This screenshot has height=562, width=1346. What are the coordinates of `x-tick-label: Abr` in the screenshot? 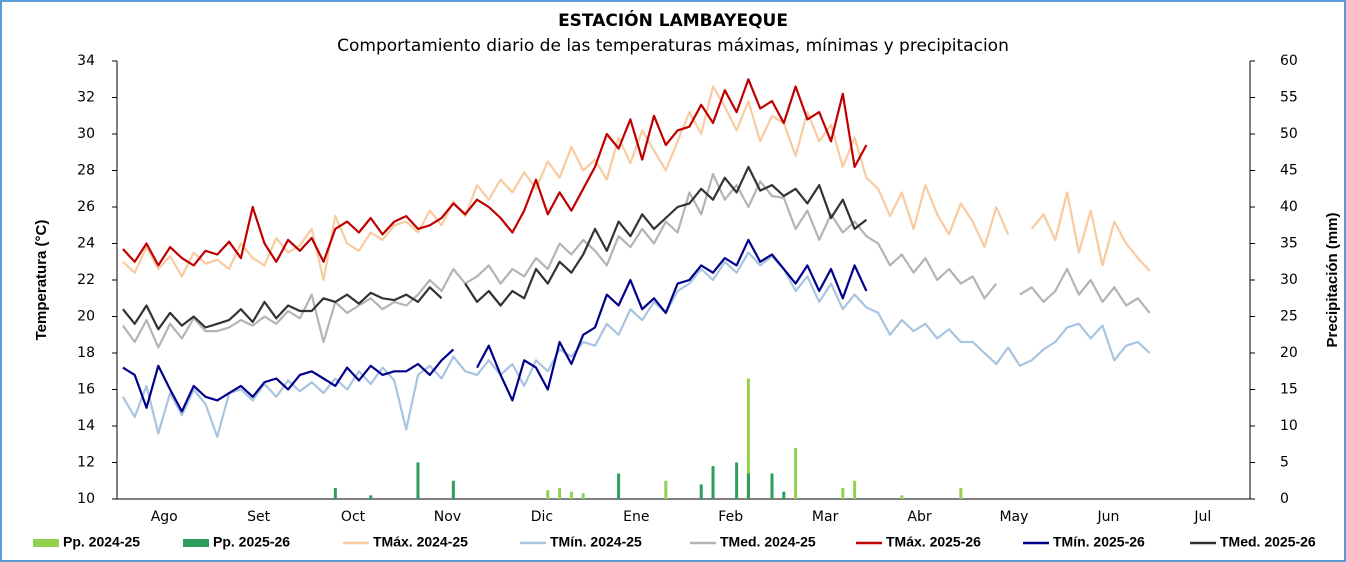 It's located at (919, 517).